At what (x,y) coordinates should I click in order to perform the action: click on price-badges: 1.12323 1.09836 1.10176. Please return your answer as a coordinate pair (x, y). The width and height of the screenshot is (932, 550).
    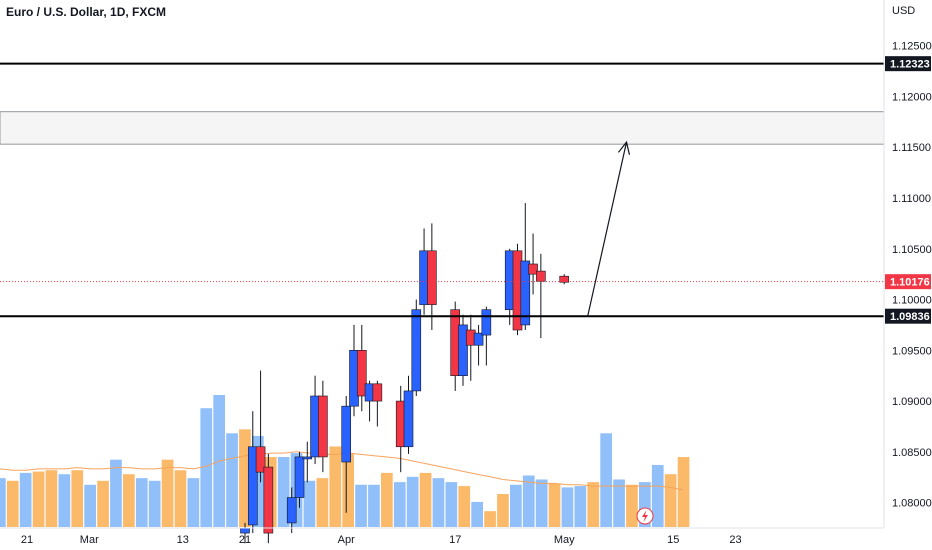
    Looking at the image, I should click on (908, 190).